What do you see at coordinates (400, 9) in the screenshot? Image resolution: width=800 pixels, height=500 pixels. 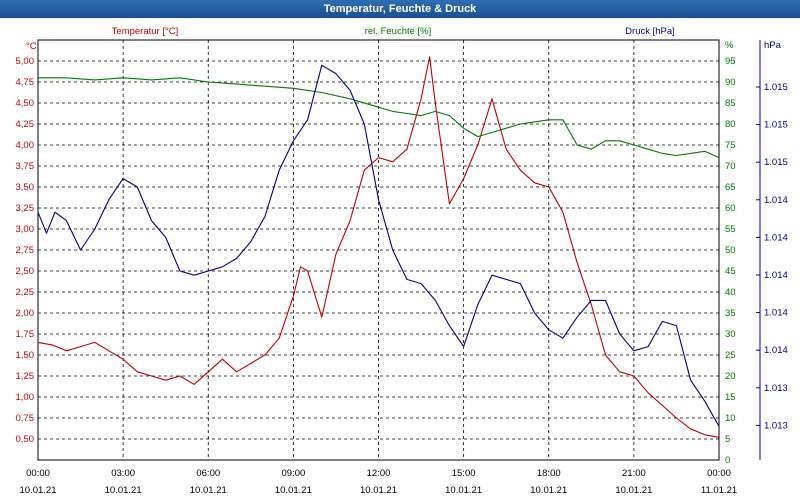 I see `chart-title: Temperatur, Feuchte & Druck` at bounding box center [400, 9].